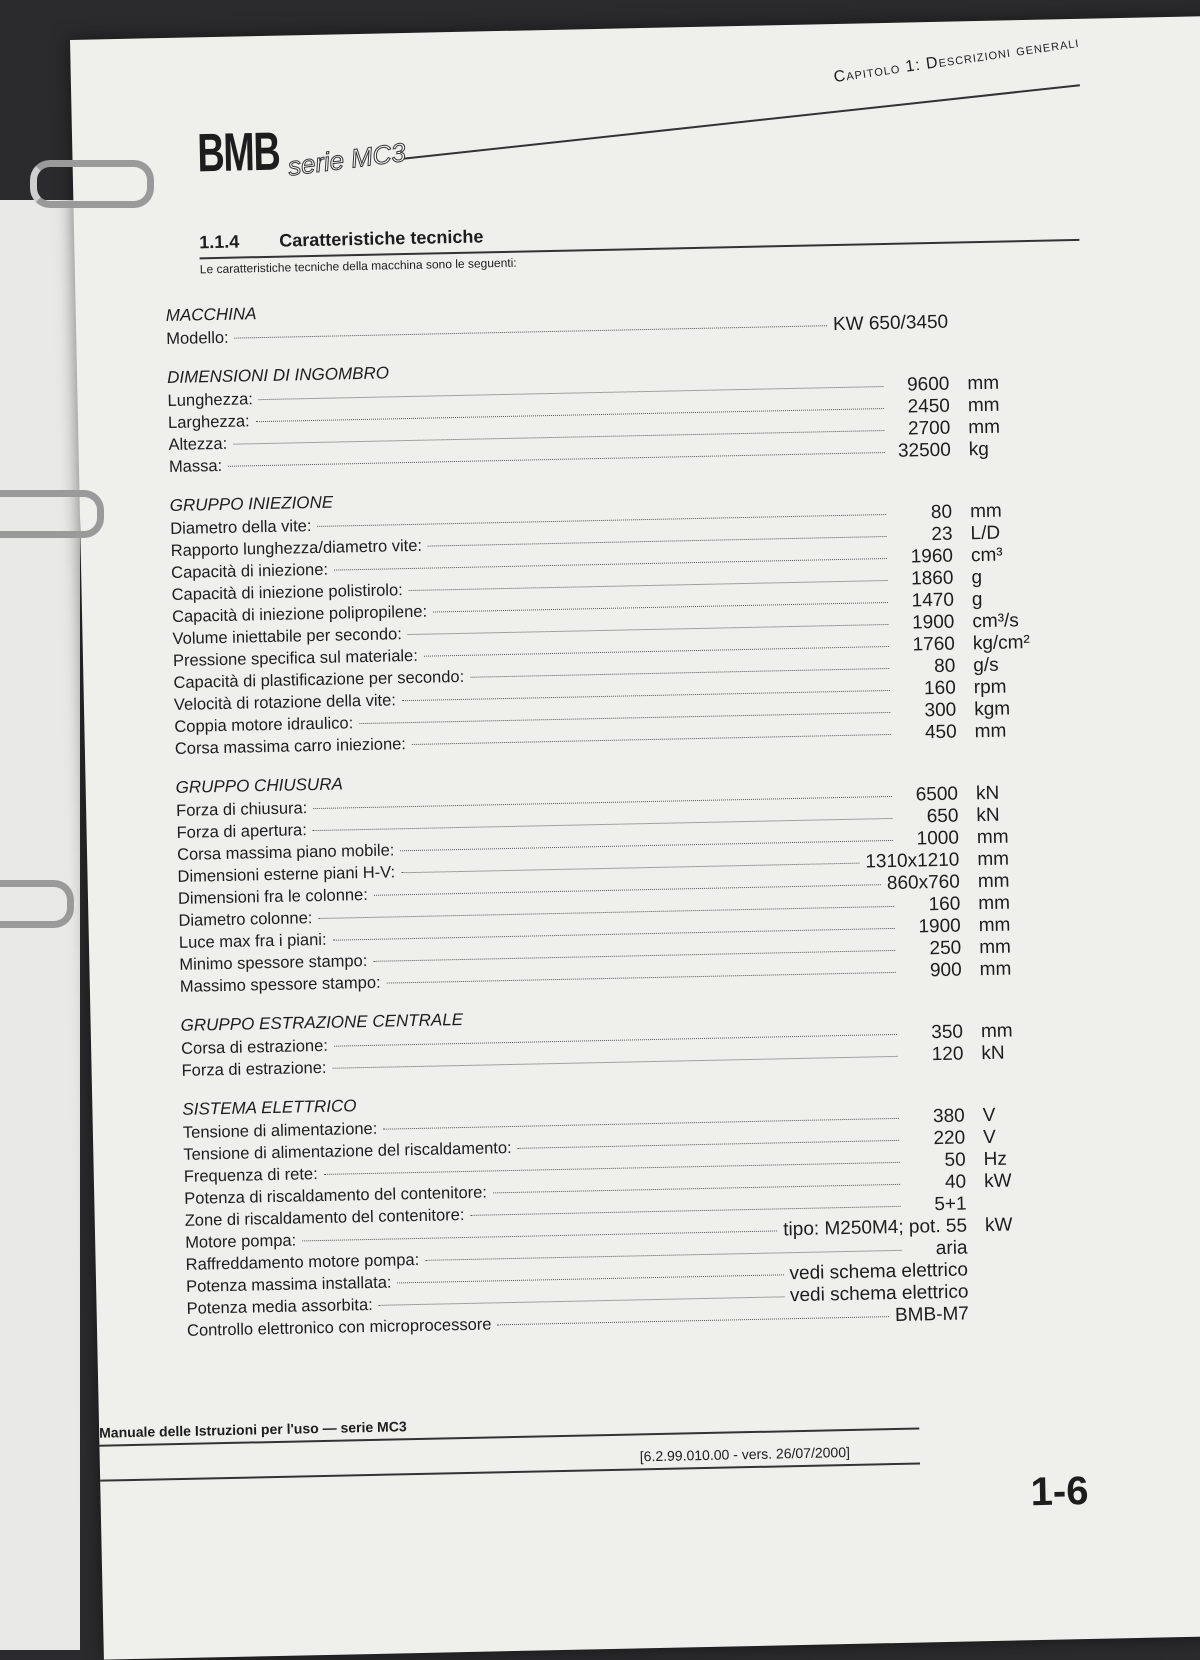 The image size is (1200, 1660). What do you see at coordinates (938, 838) in the screenshot?
I see `spec-value: 1000` at bounding box center [938, 838].